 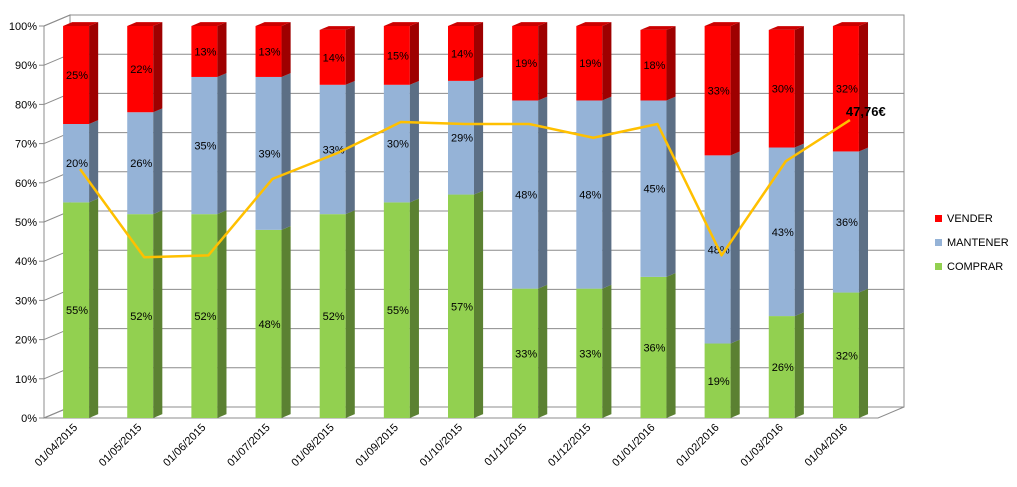 What do you see at coordinates (26, 66) in the screenshot?
I see `y-tick-label: 90%` at bounding box center [26, 66].